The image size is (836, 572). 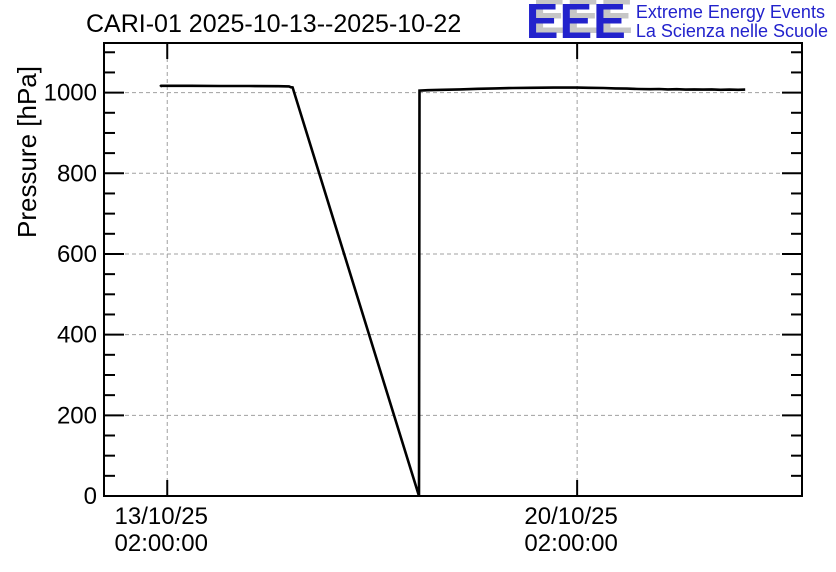 What do you see at coordinates (161, 516) in the screenshot?
I see `x-tick-label-date: 13/10/25` at bounding box center [161, 516].